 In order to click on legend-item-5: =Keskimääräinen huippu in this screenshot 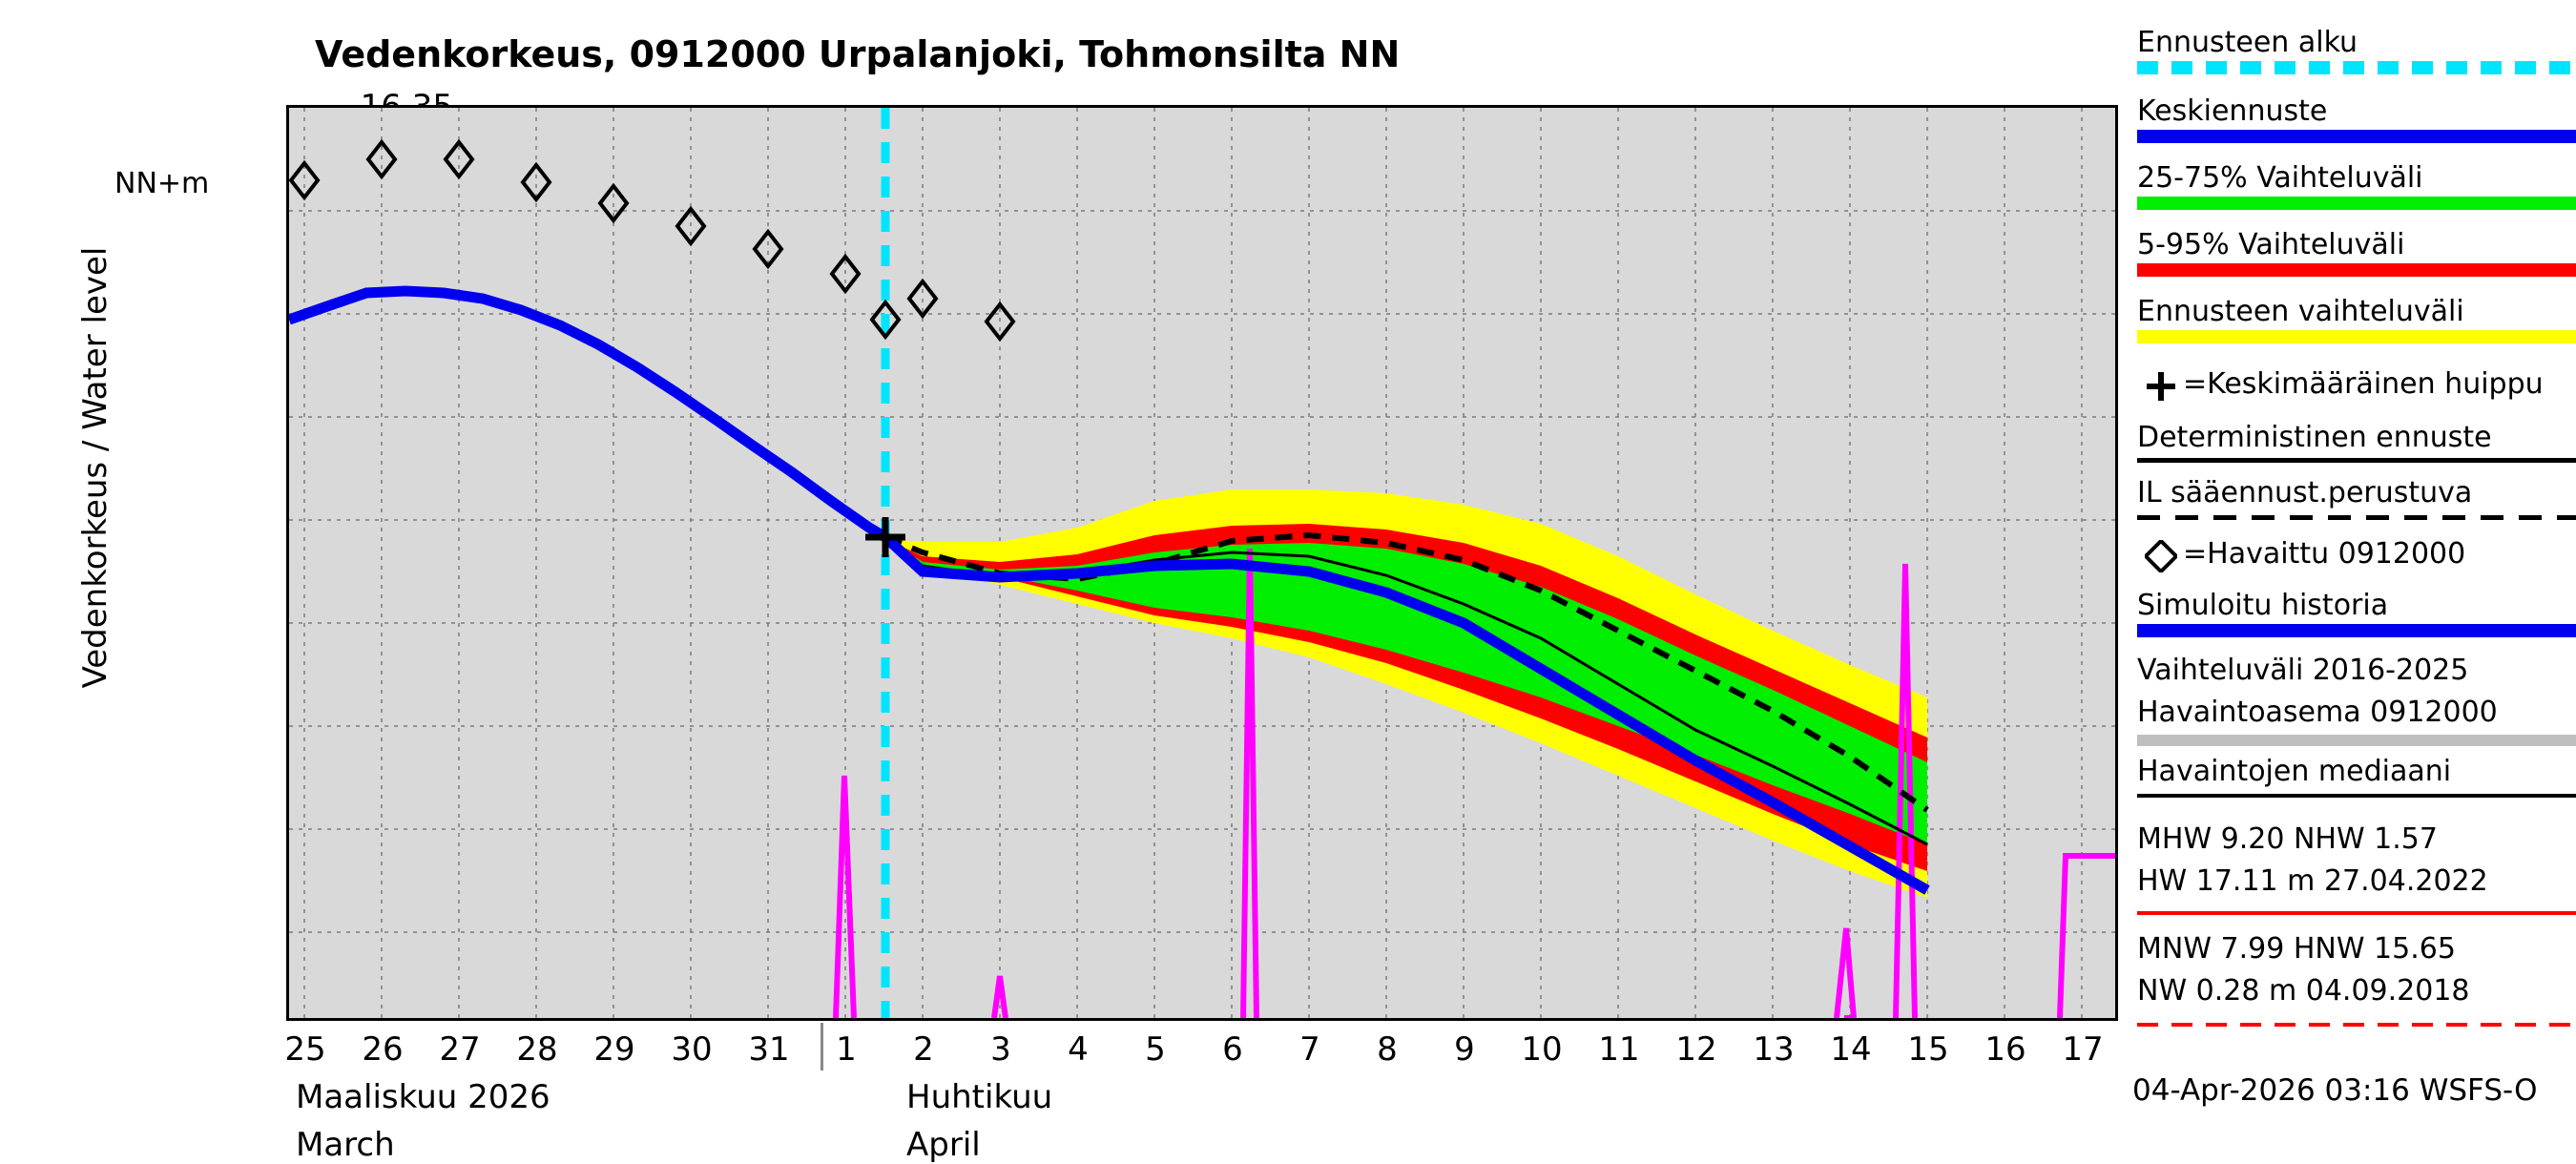, I will do `click(2356, 394)`.